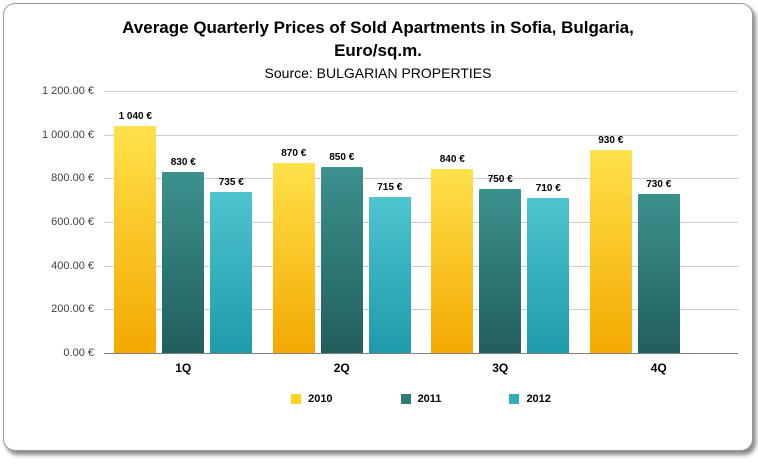  Describe the element at coordinates (500, 180) in the screenshot. I see `bar-value-label: 750 €` at that location.